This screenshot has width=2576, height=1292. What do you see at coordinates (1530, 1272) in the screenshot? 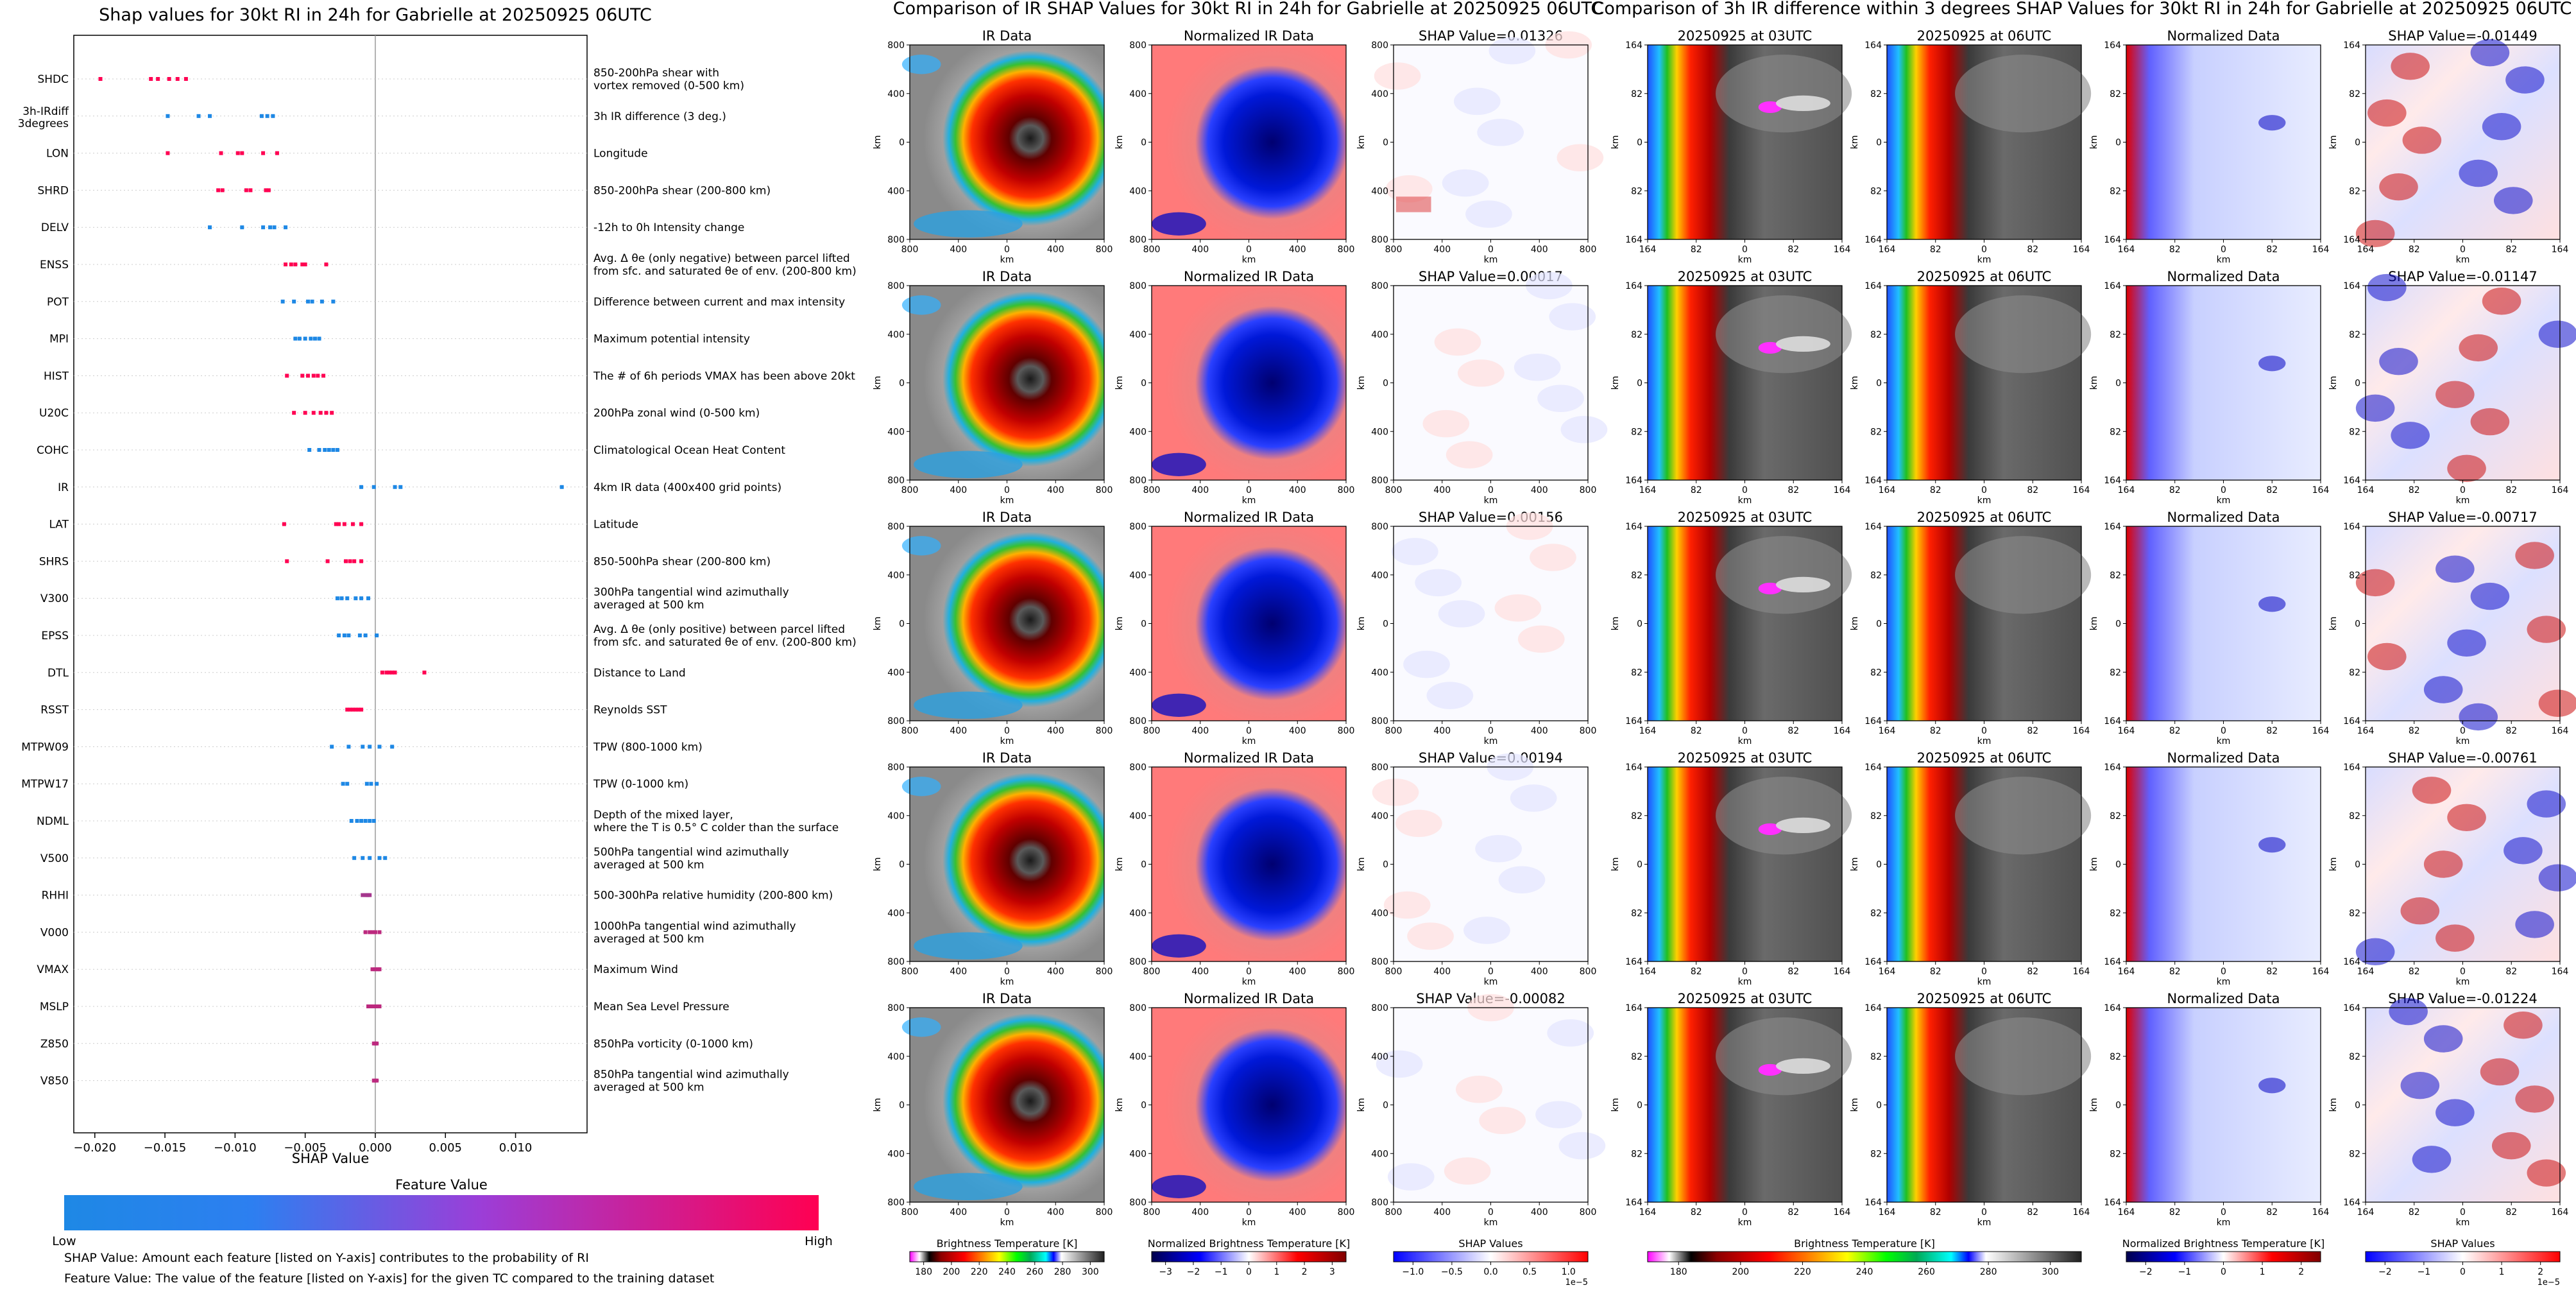
I see `colorbar-tick-label: 0.5` at bounding box center [1530, 1272].